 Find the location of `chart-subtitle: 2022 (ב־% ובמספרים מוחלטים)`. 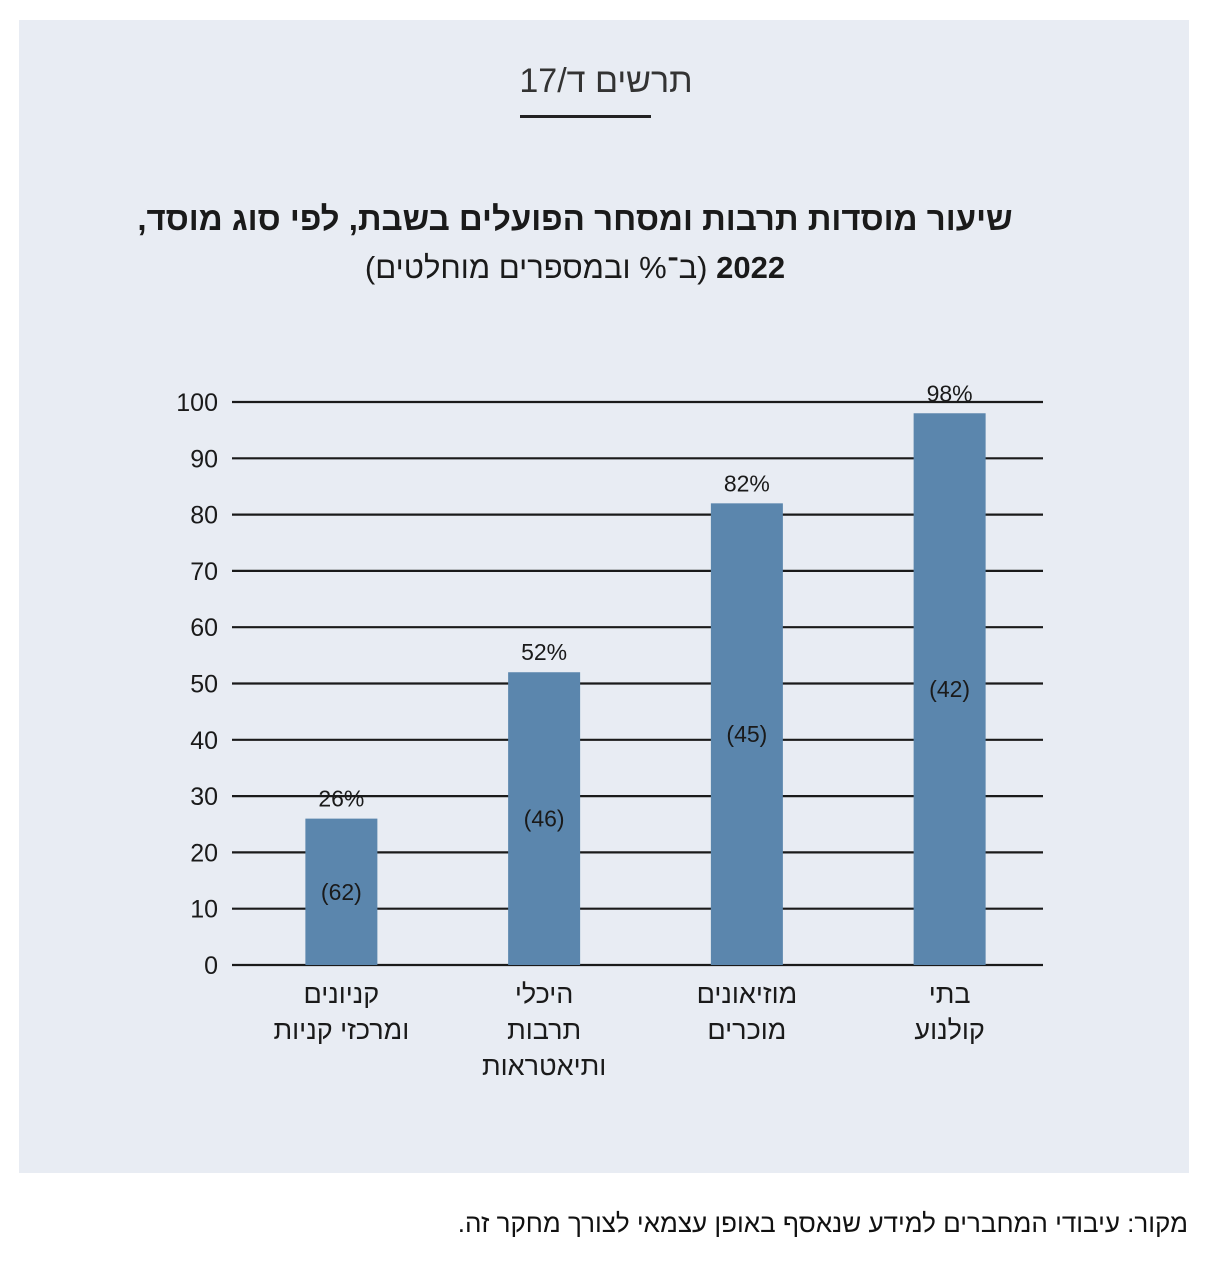

chart-subtitle: 2022 (ב־% ובמספרים מוחלטים) is located at coordinates (575, 268).